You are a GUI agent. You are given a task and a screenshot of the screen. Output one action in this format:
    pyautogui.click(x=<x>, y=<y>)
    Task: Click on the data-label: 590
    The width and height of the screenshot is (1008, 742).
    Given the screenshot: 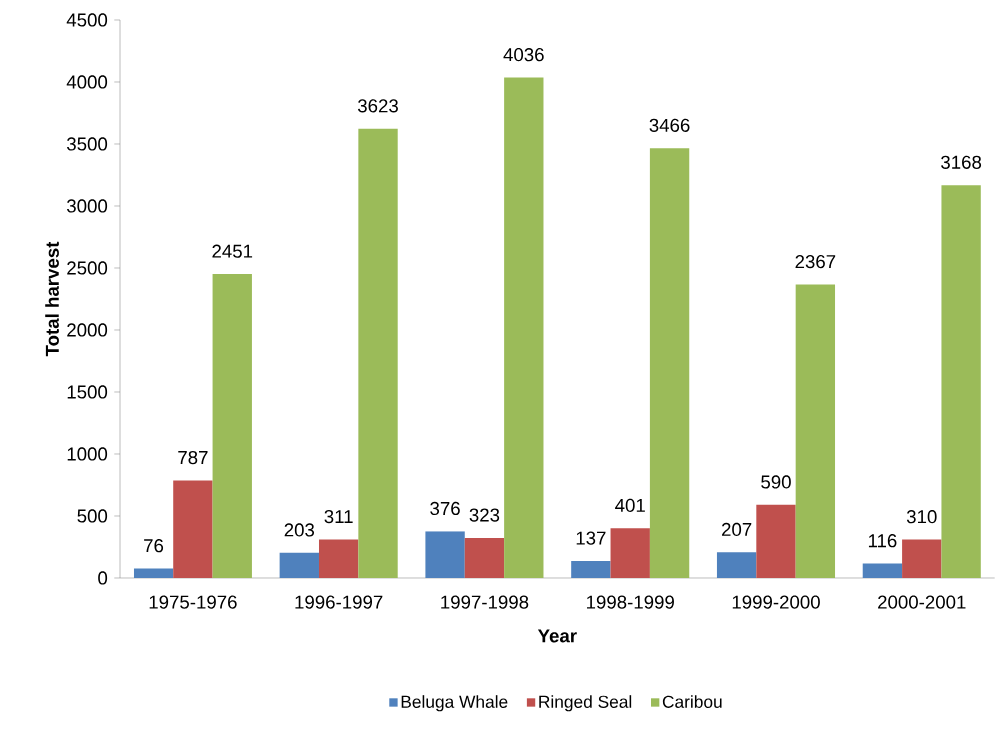 What is the action you would take?
    pyautogui.click(x=776, y=482)
    